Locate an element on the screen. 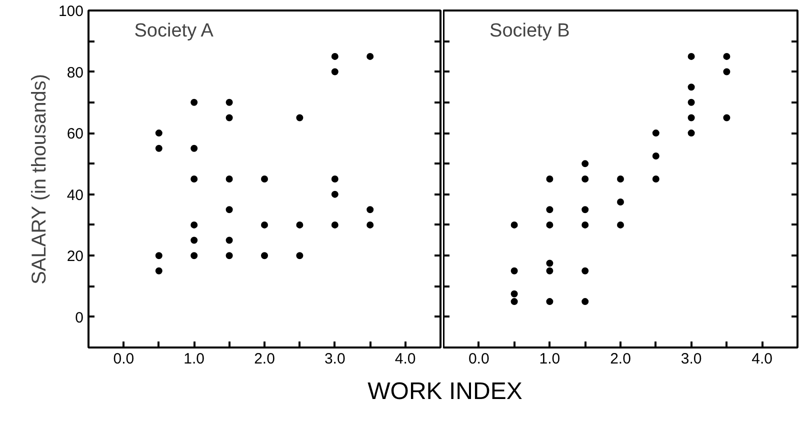 This screenshot has width=800, height=423. y-tick-label: 80 is located at coordinates (75, 73).